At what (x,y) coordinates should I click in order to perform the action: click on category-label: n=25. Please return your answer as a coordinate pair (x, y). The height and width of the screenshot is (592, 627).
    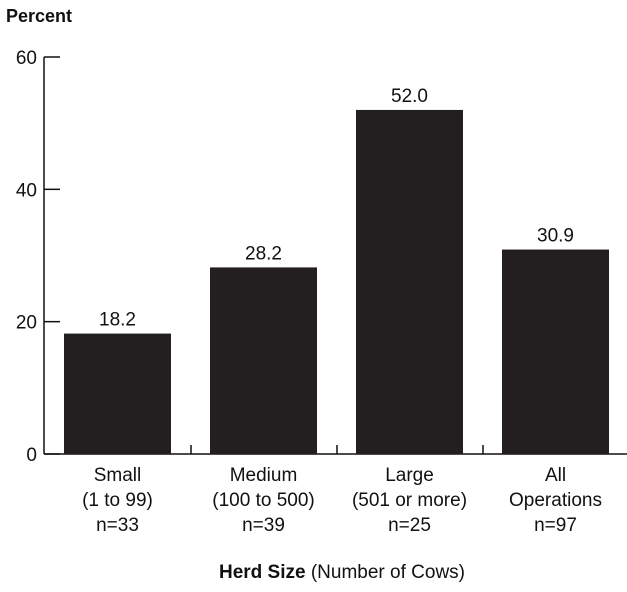
    Looking at the image, I should click on (409, 525).